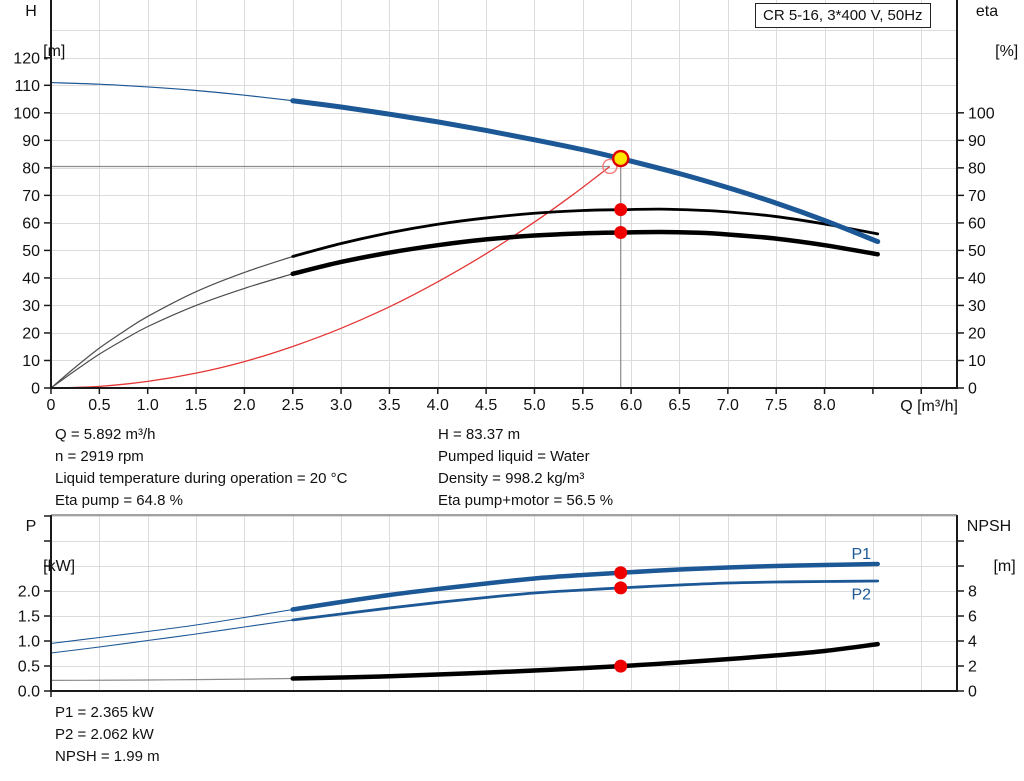 This screenshot has width=1024, height=781. I want to click on info-density: Density = 998.2 kg/m³, so click(511, 478).